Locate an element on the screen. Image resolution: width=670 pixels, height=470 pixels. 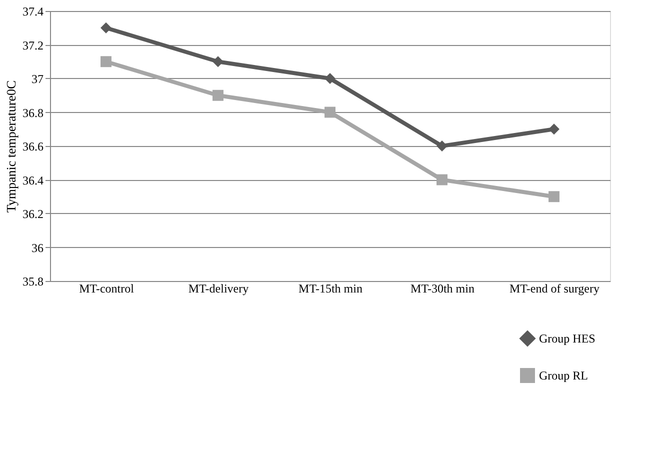
x-tick-label: MT-delivery is located at coordinates (218, 289).